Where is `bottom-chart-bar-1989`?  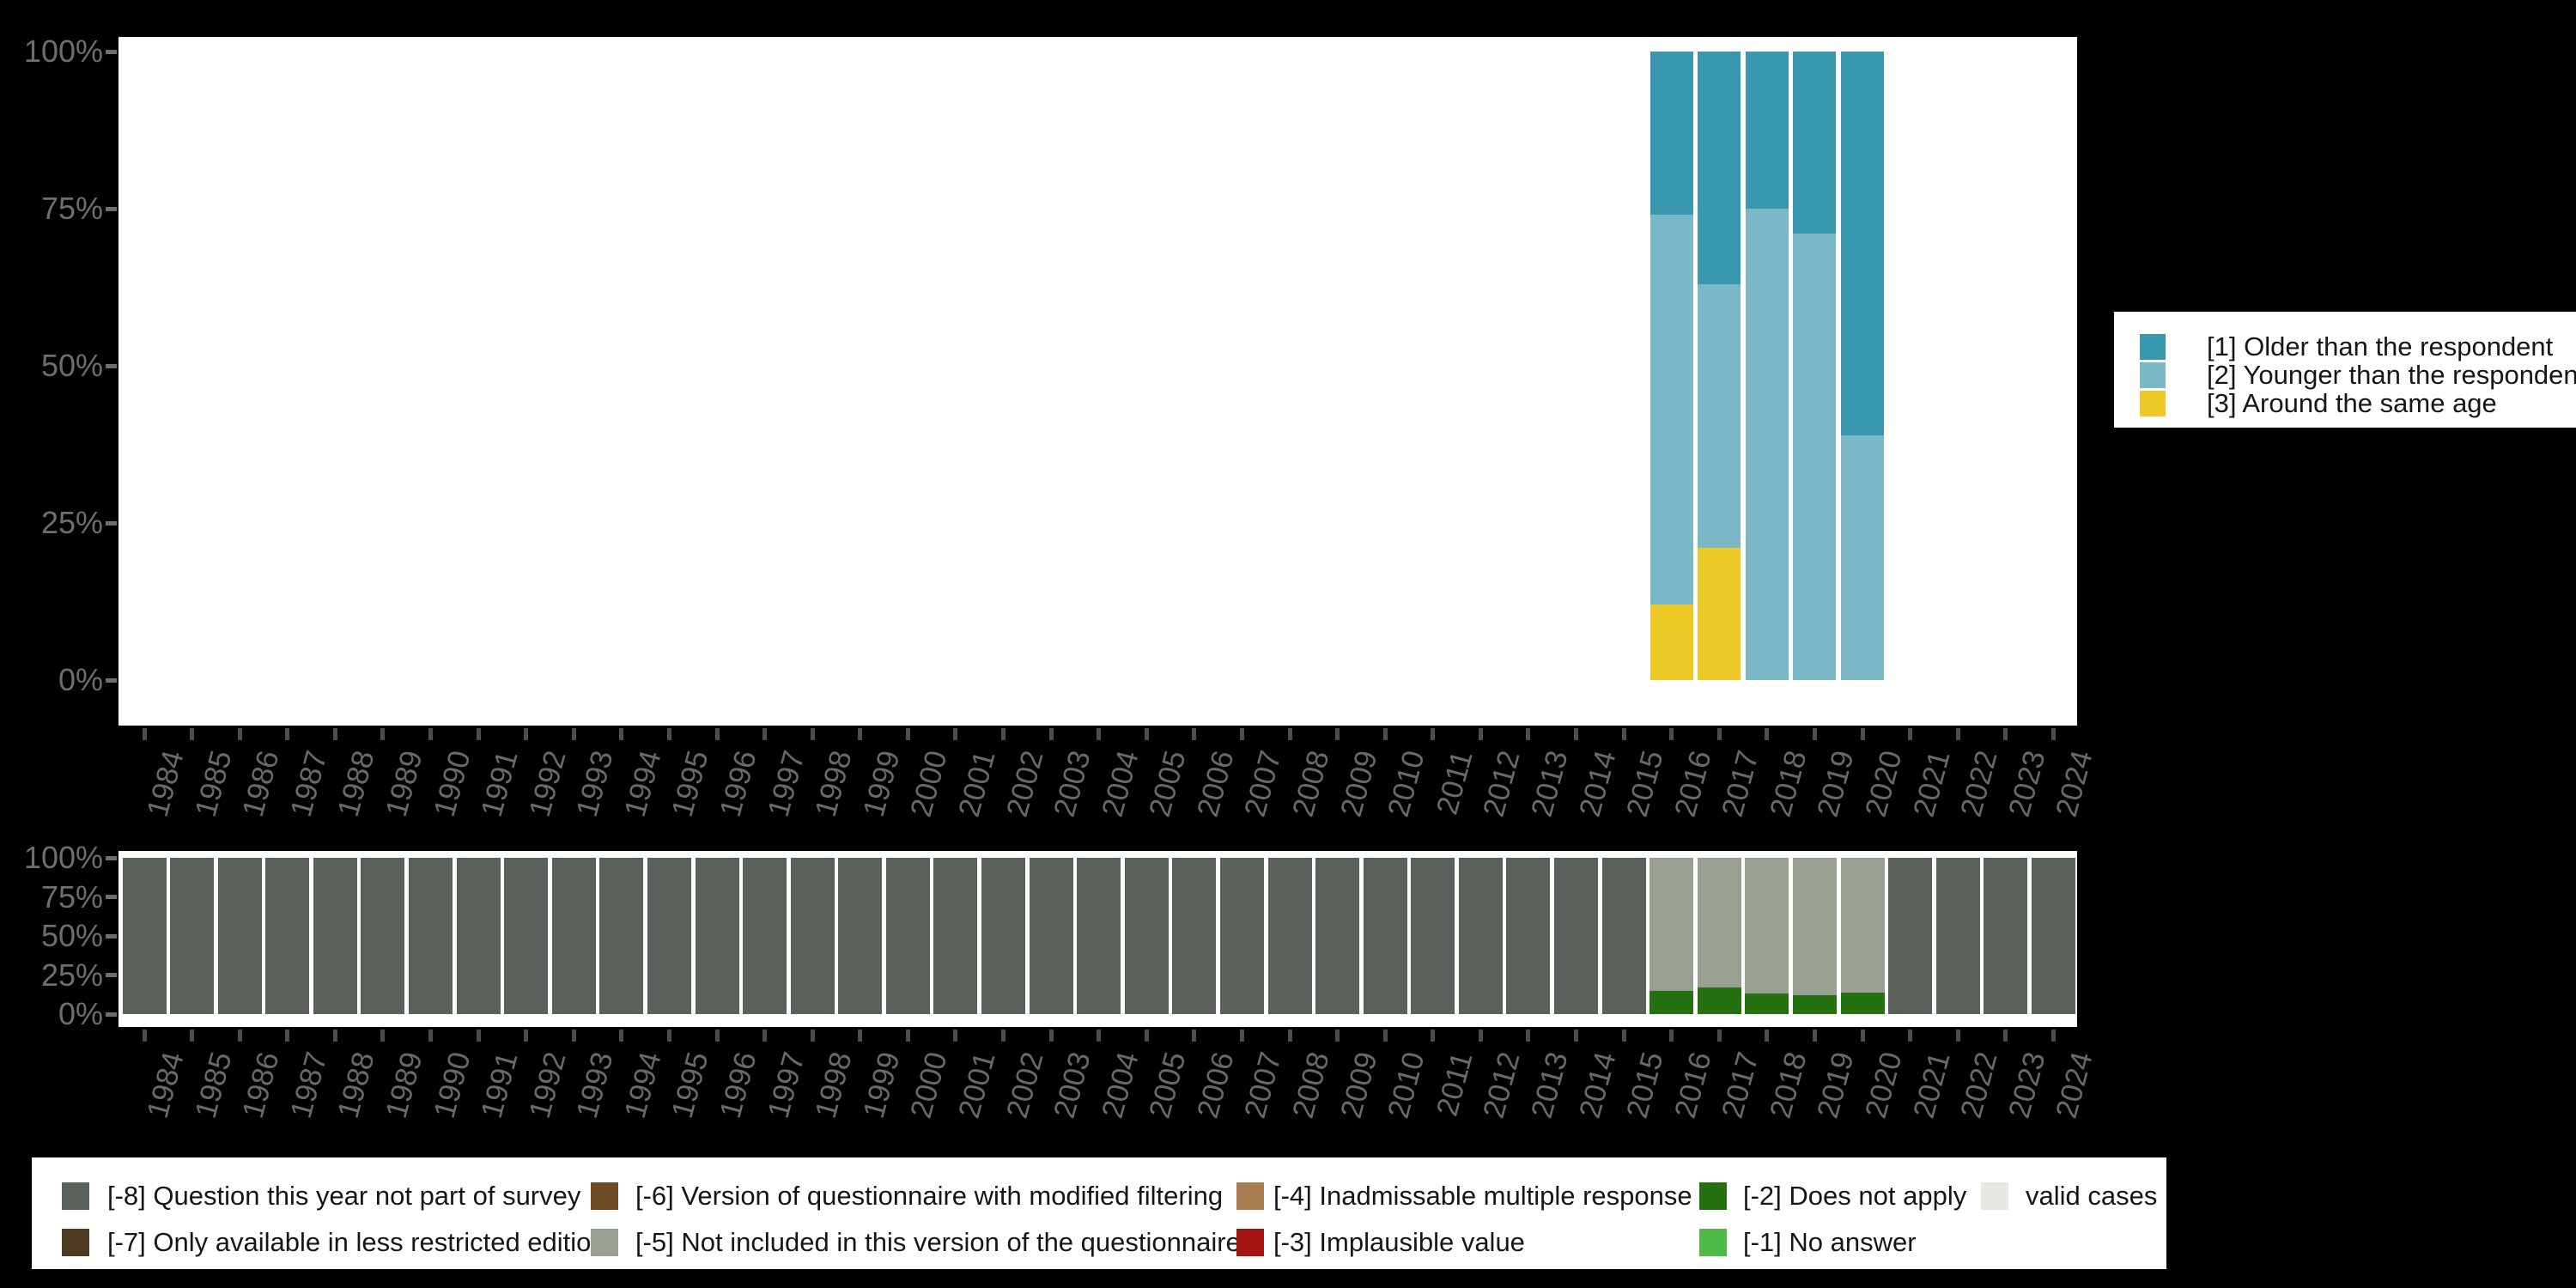 bottom-chart-bar-1989 is located at coordinates (383, 936).